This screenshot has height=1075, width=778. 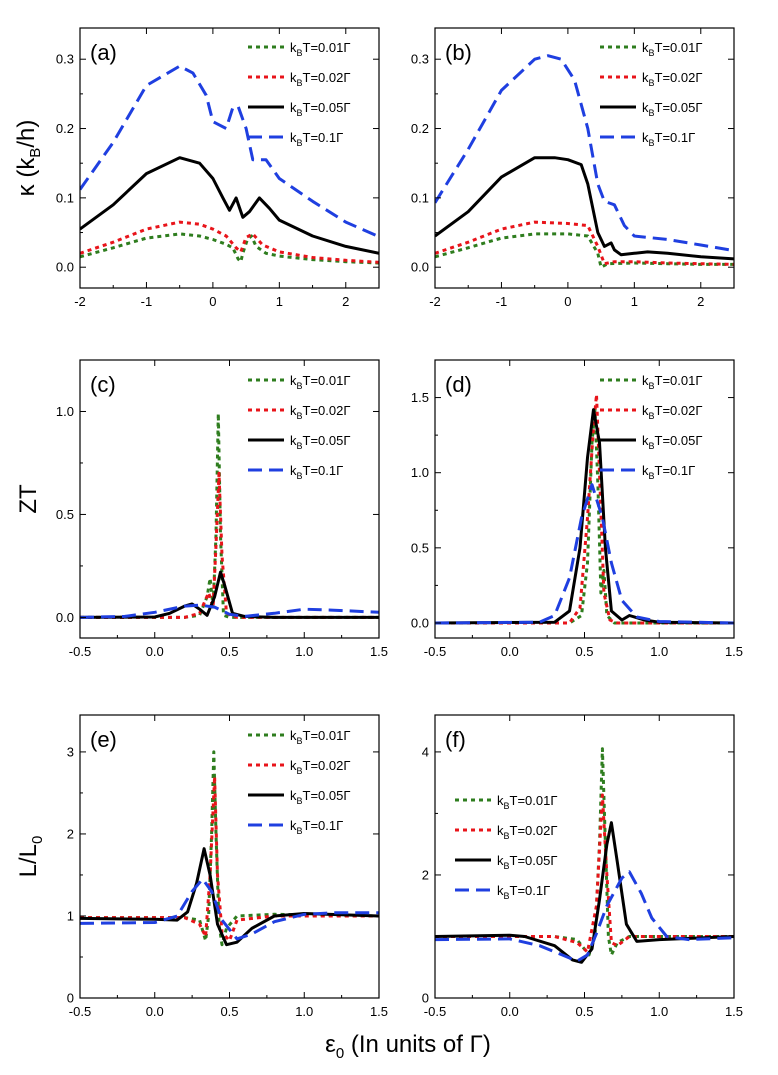 What do you see at coordinates (30, 857) in the screenshot?
I see `y-axis-label: L/L0` at bounding box center [30, 857].